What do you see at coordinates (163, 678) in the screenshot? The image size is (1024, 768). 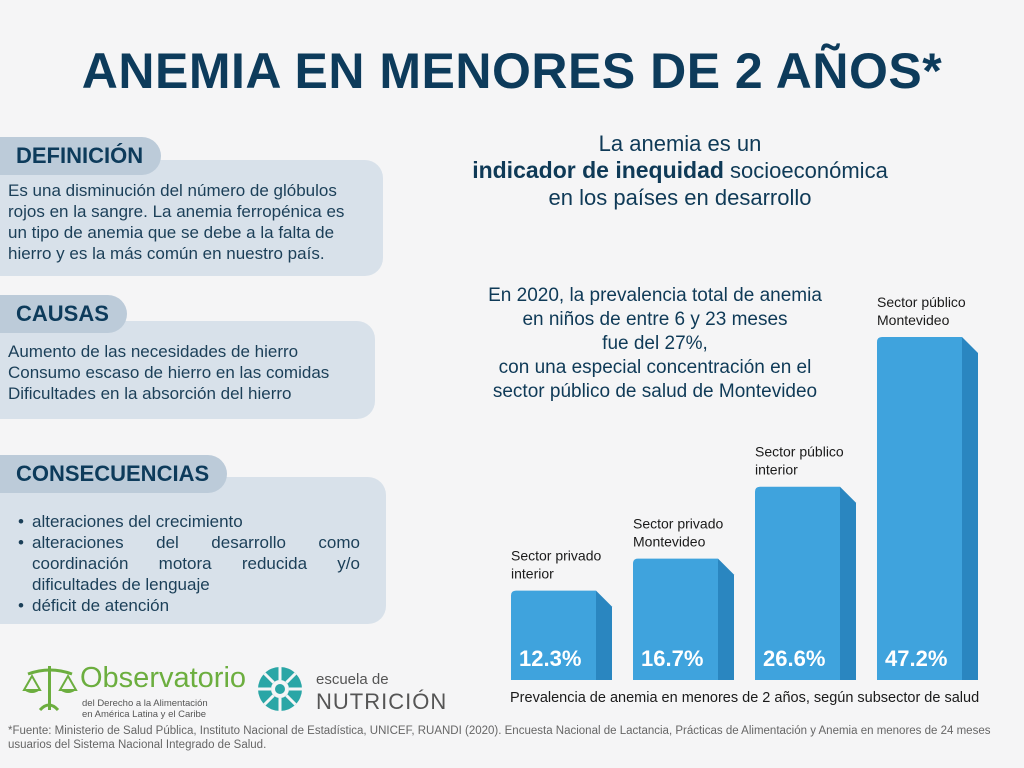 I see `observatorio-name: Observatorio` at bounding box center [163, 678].